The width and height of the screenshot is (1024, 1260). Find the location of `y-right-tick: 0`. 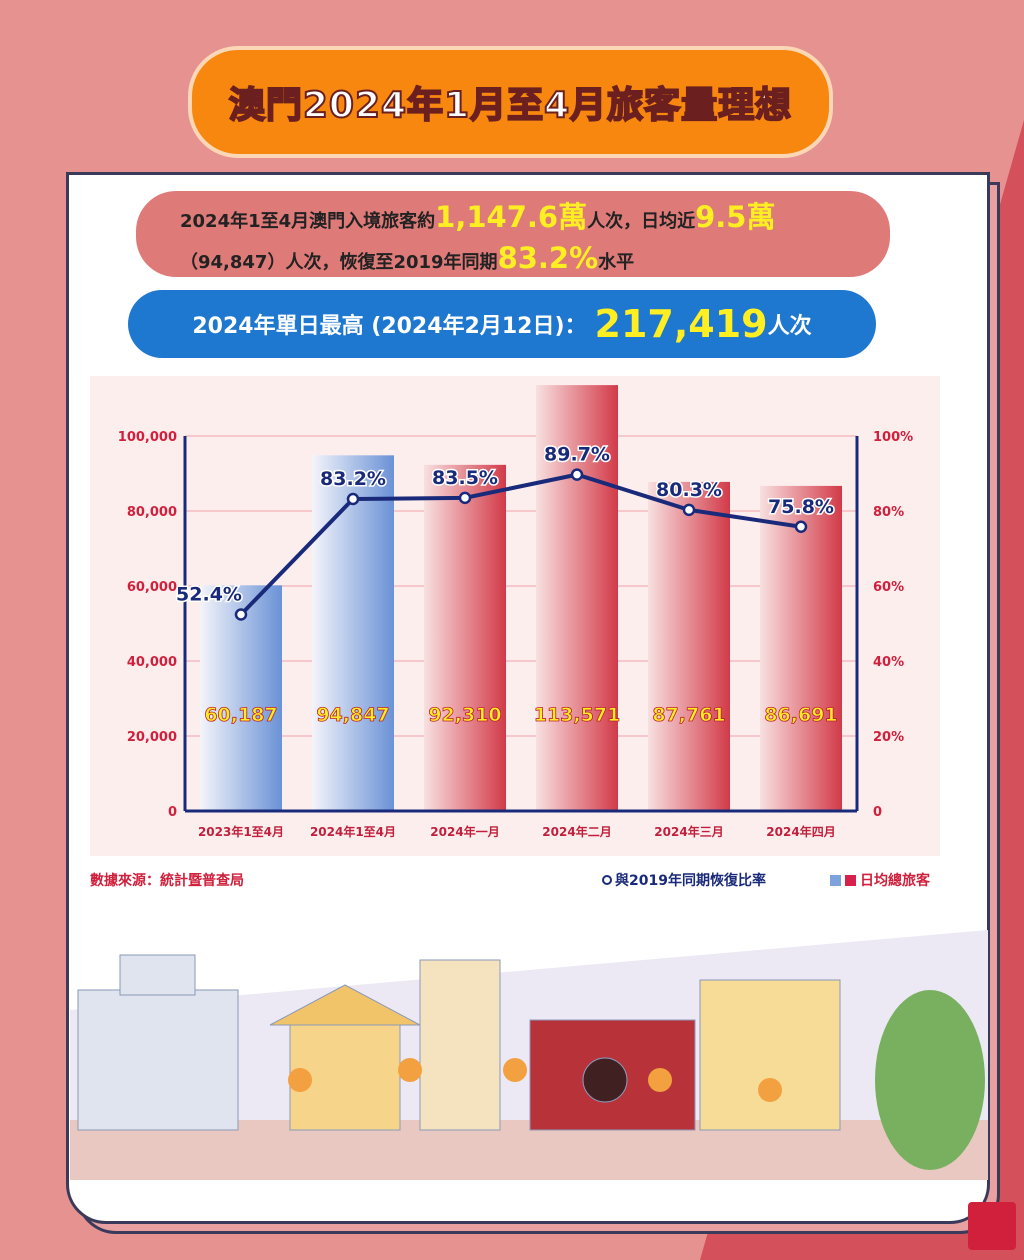

y-right-tick: 0 is located at coordinates (877, 812).